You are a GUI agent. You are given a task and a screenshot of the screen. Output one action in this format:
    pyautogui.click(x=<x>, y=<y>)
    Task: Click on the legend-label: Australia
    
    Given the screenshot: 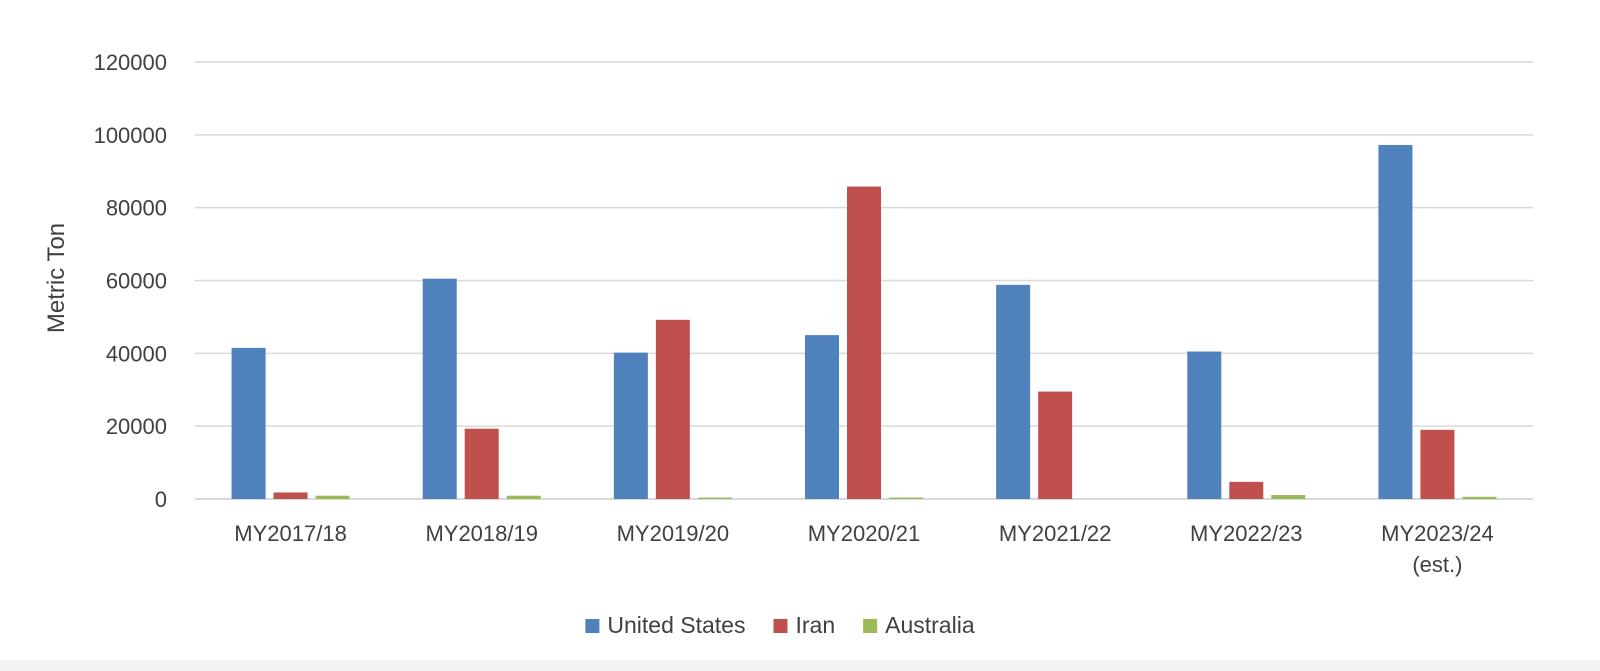 What is the action you would take?
    pyautogui.click(x=930, y=625)
    